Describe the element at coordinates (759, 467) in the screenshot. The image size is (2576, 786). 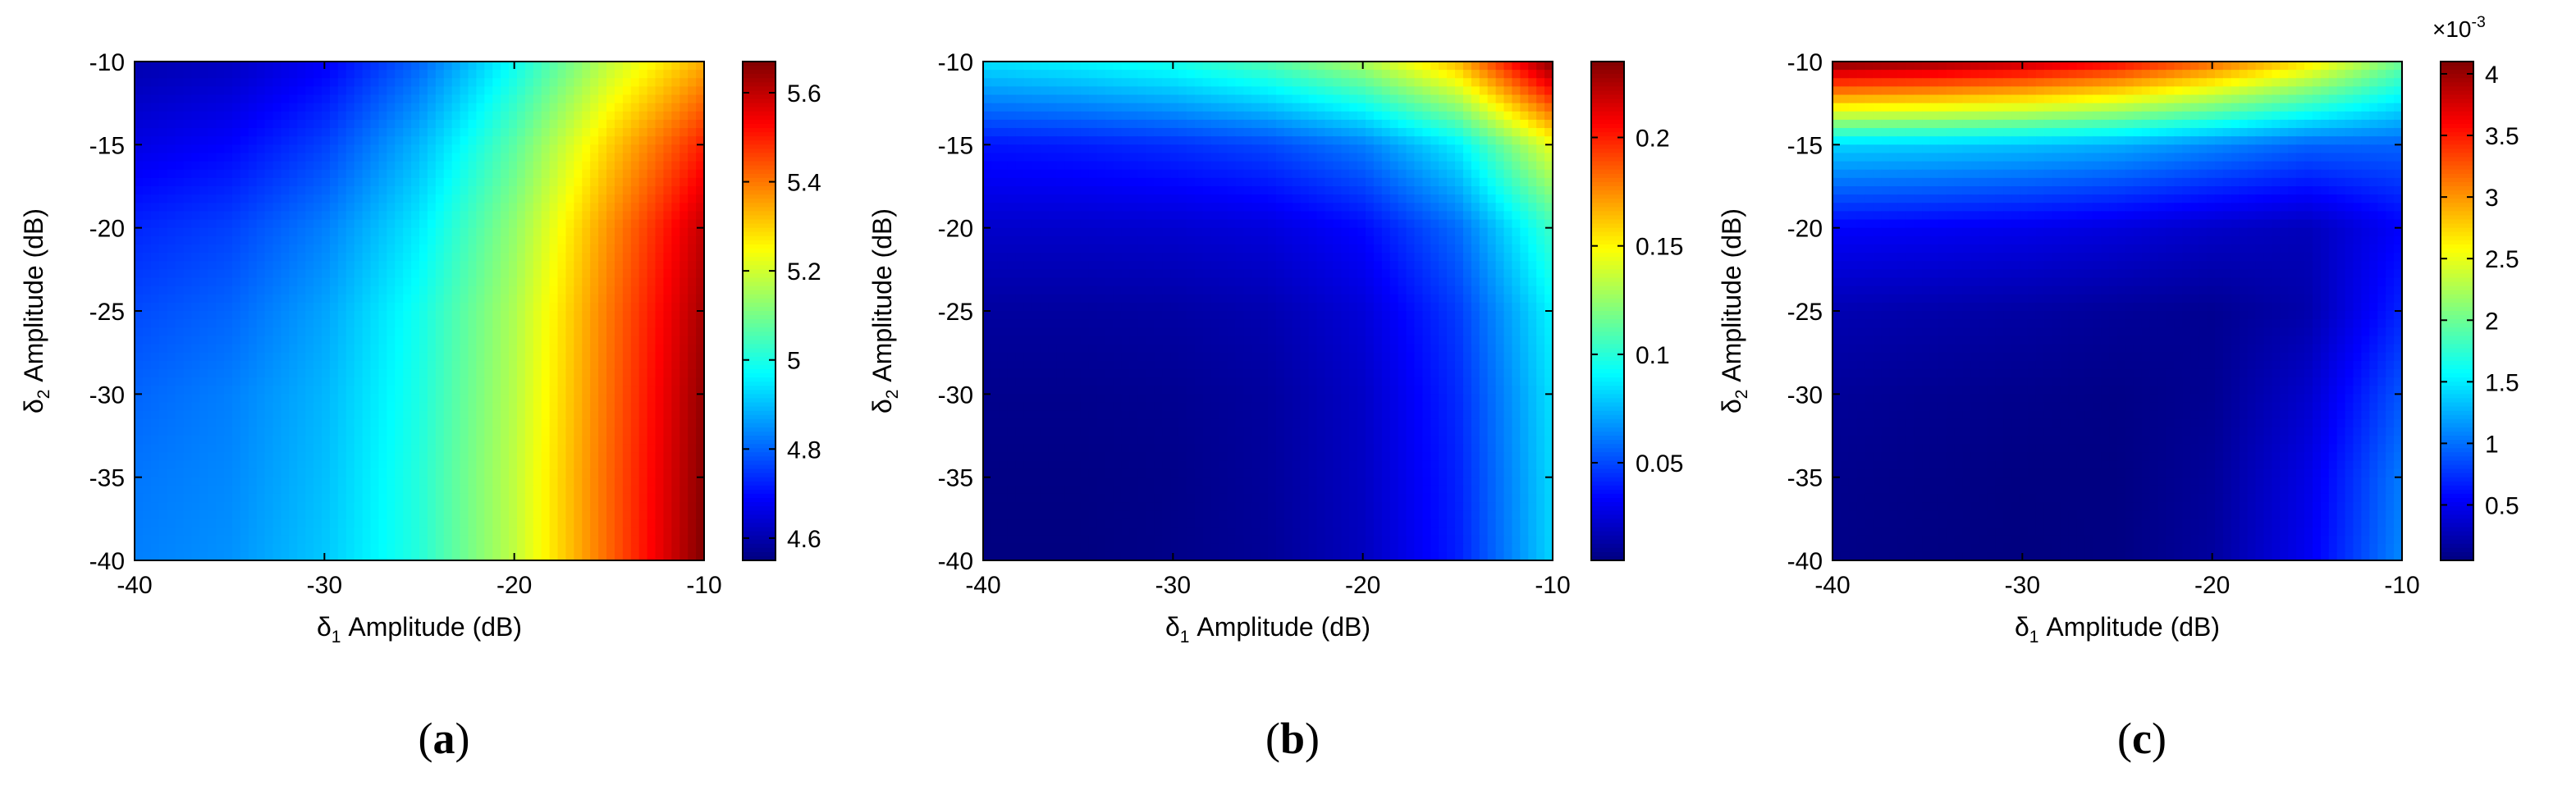
I see `colorbar-band` at that location.